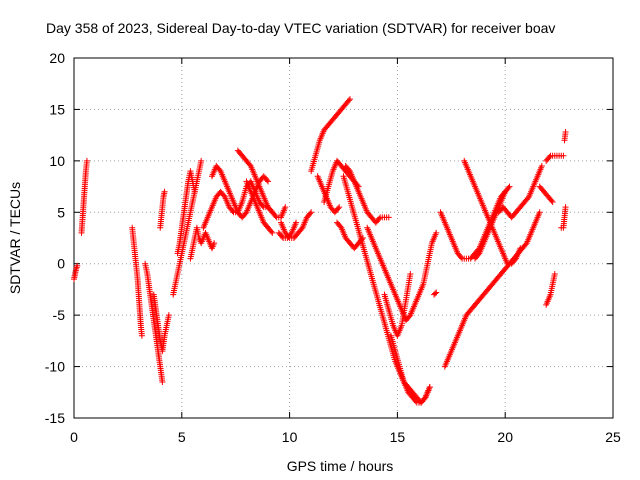 This screenshot has width=640, height=480. I want to click on series-s6, so click(162, 209).